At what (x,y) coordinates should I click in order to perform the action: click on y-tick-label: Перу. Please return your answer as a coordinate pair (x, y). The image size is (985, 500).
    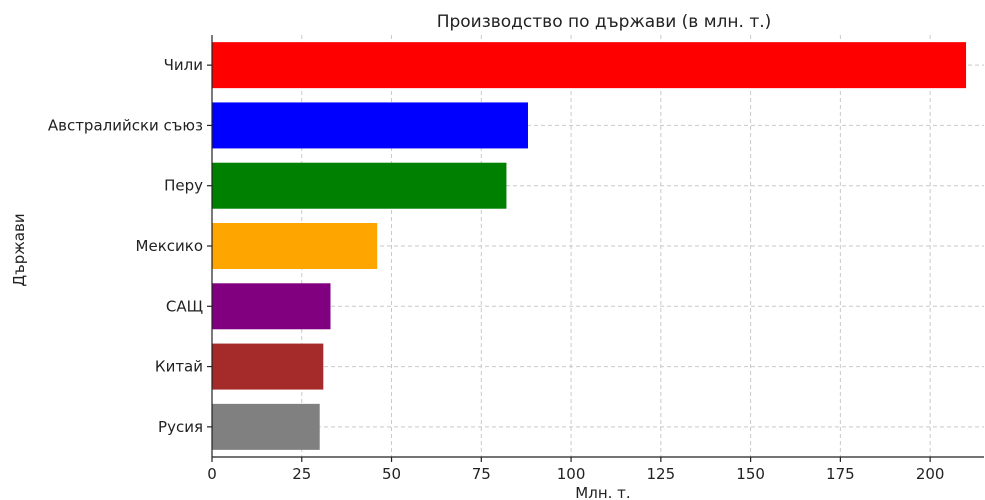
    Looking at the image, I should click on (183, 186).